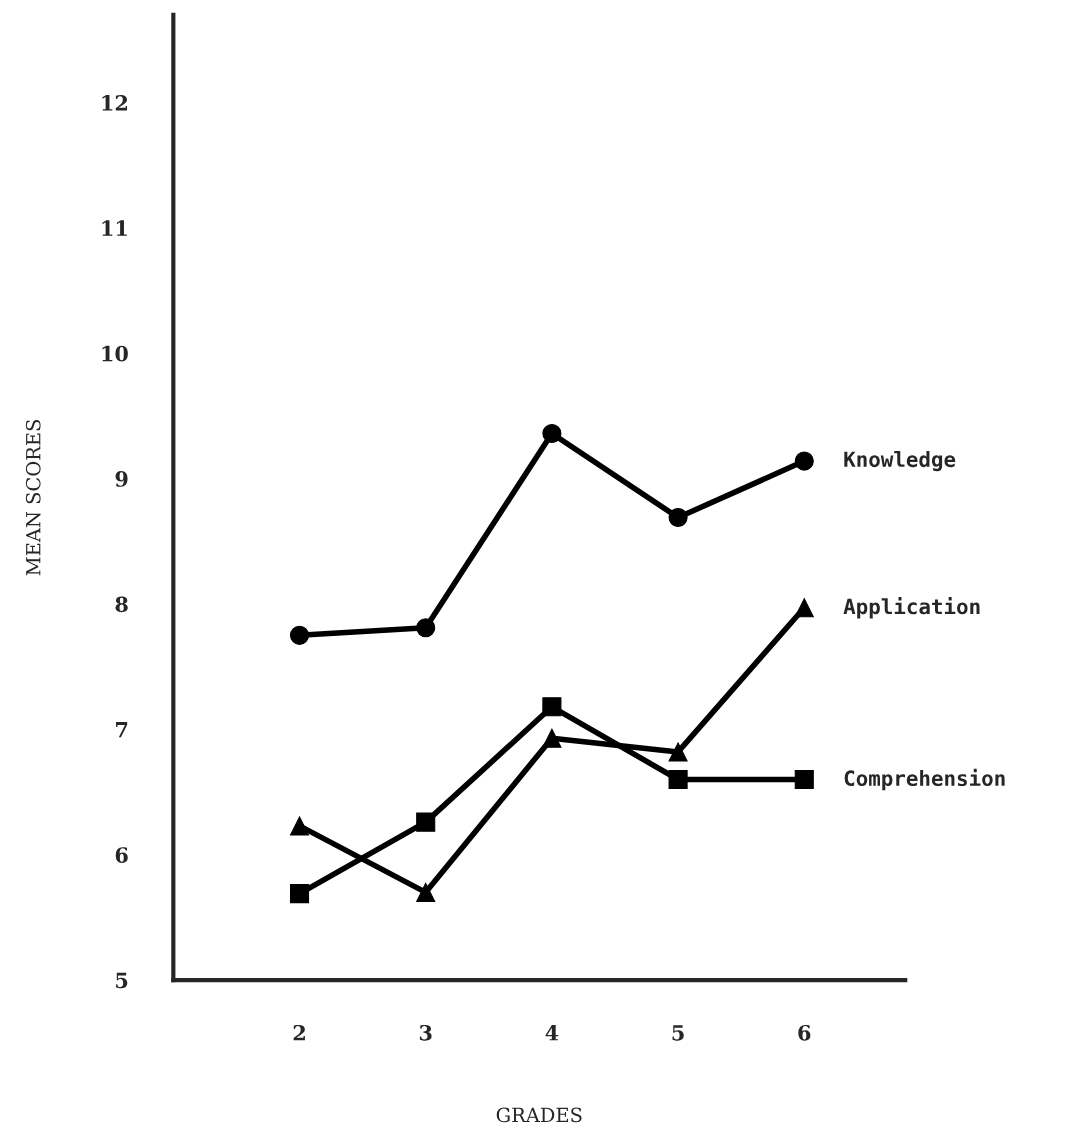 The image size is (1070, 1137). I want to click on y-tick-label: 9, so click(121, 479).